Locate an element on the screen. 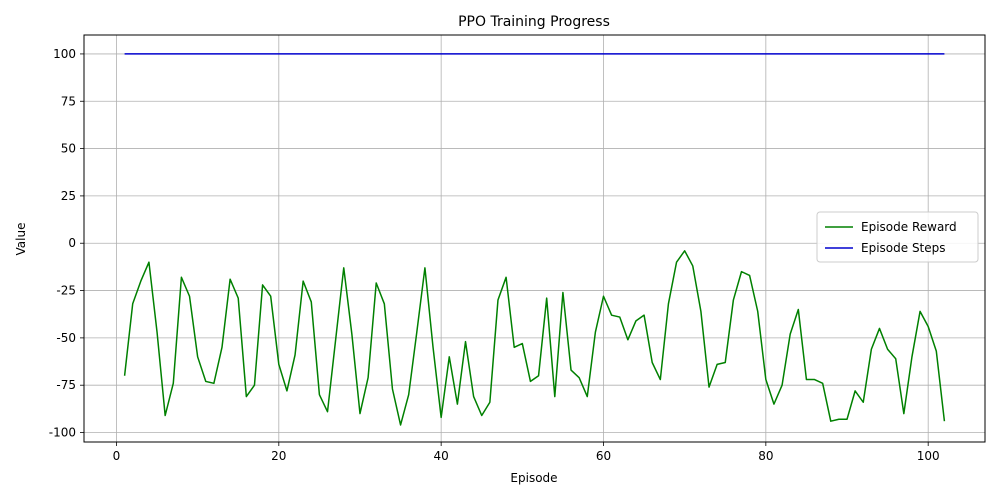 The width and height of the screenshot is (1000, 500). x-tick-label: 0 is located at coordinates (117, 456).